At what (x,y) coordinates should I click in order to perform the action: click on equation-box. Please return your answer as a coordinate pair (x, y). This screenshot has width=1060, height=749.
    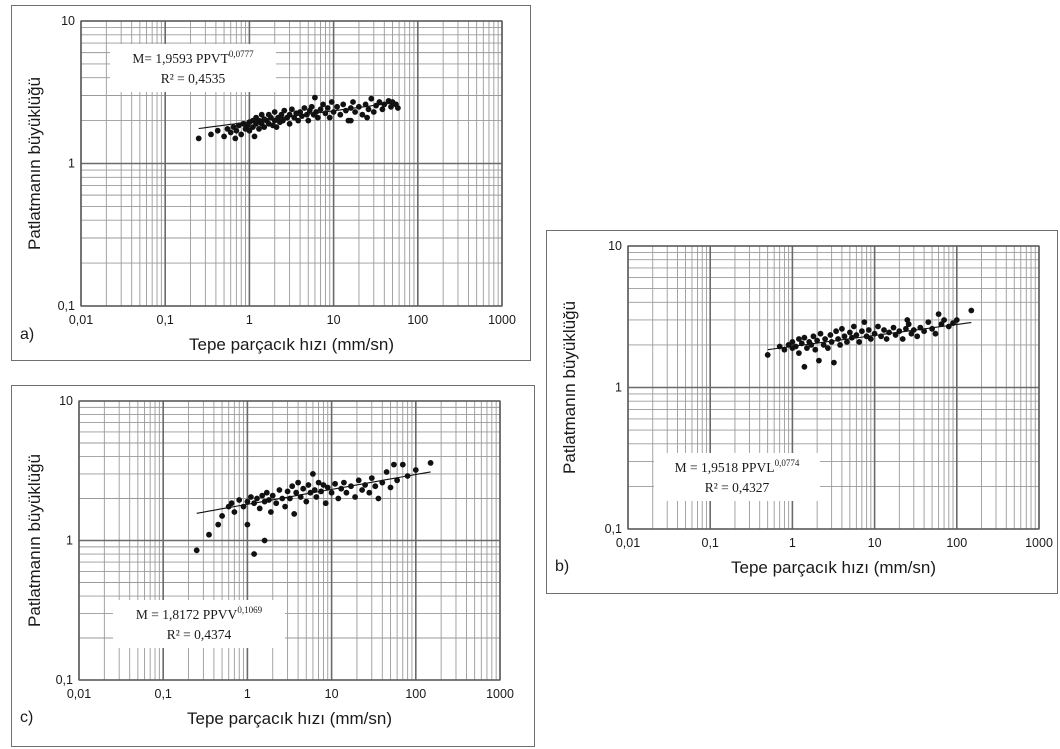
    Looking at the image, I should click on (199, 624).